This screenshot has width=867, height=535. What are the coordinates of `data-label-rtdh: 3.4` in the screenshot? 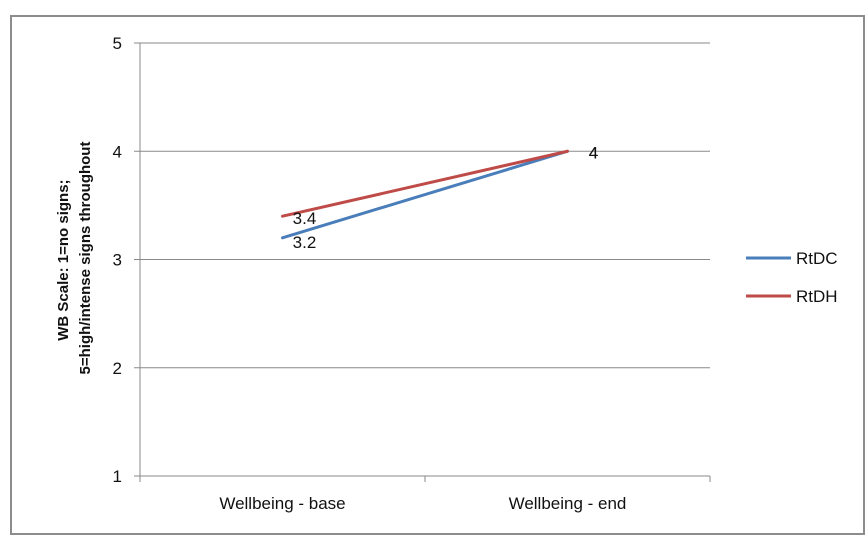 It's located at (305, 218).